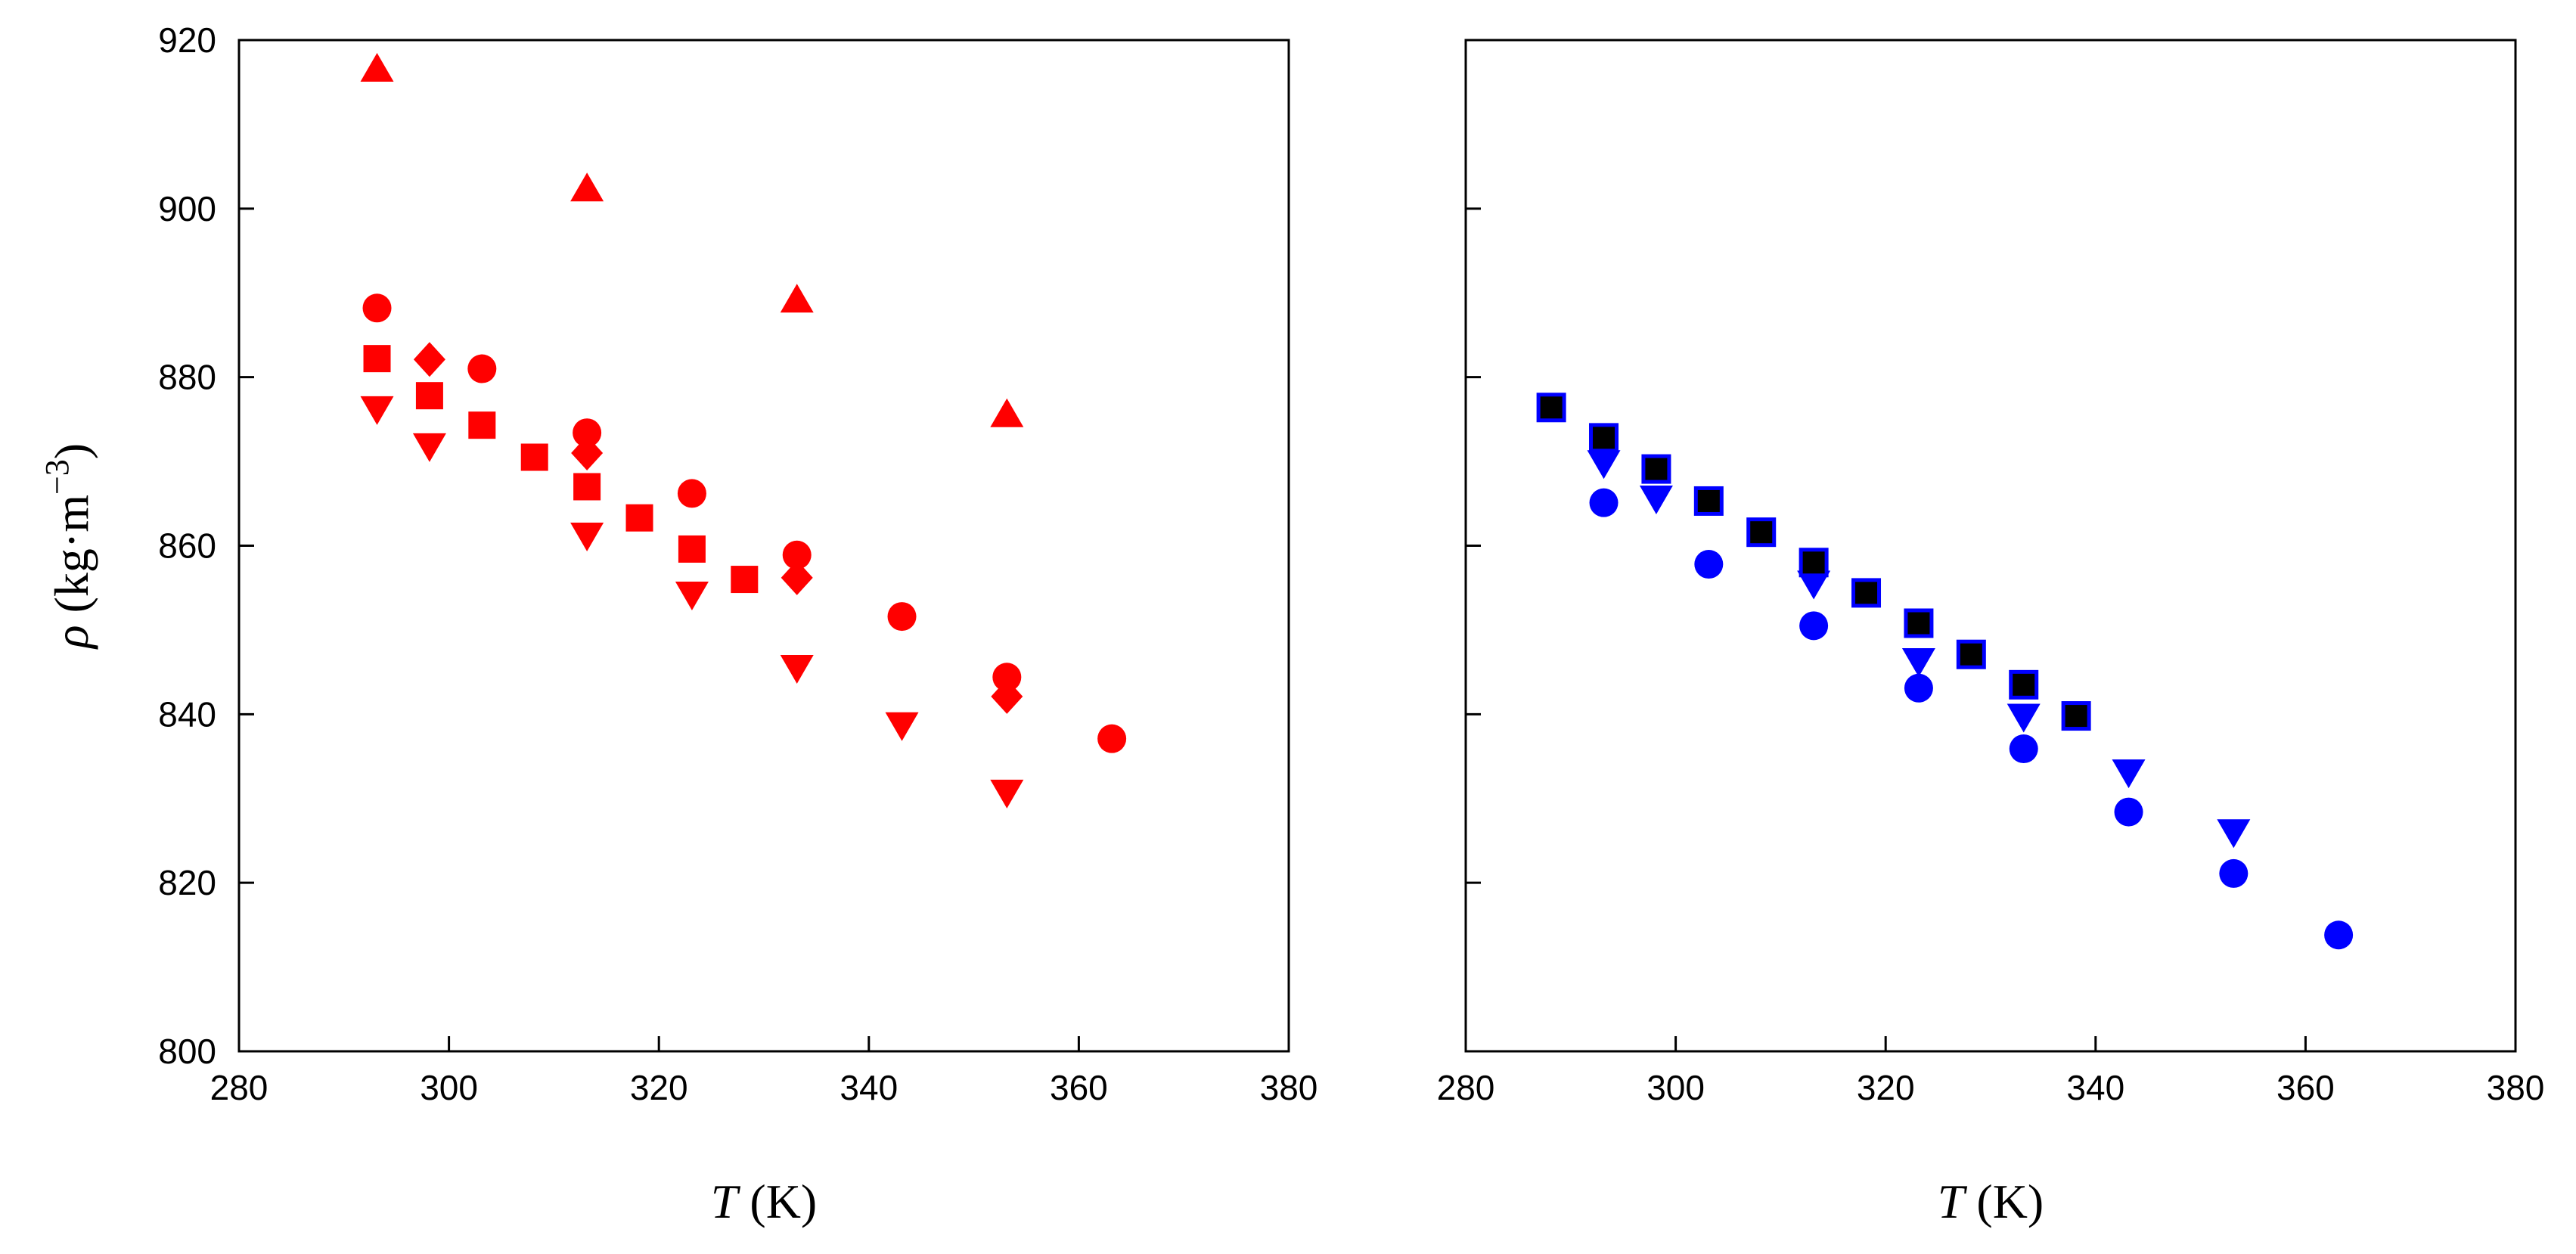  I want to click on y-tick-label: 920, so click(187, 40).